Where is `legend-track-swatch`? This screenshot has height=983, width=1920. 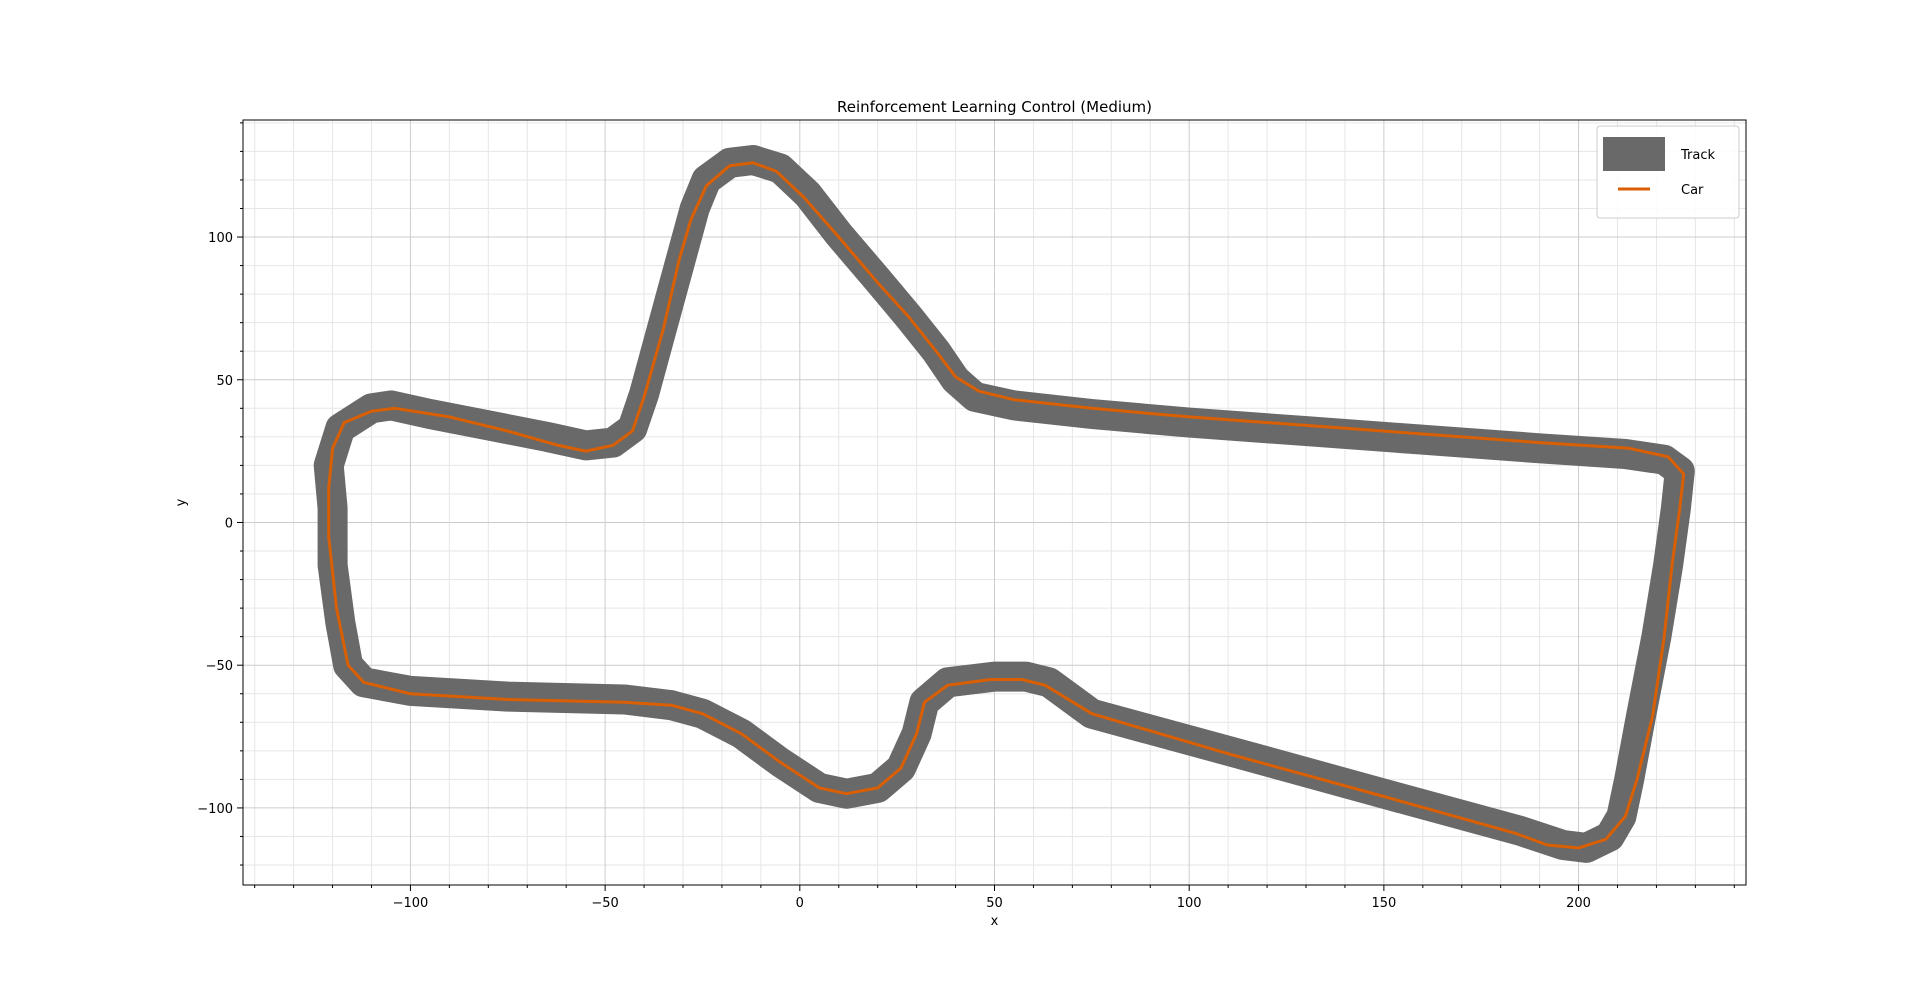
legend-track-swatch is located at coordinates (1634, 154).